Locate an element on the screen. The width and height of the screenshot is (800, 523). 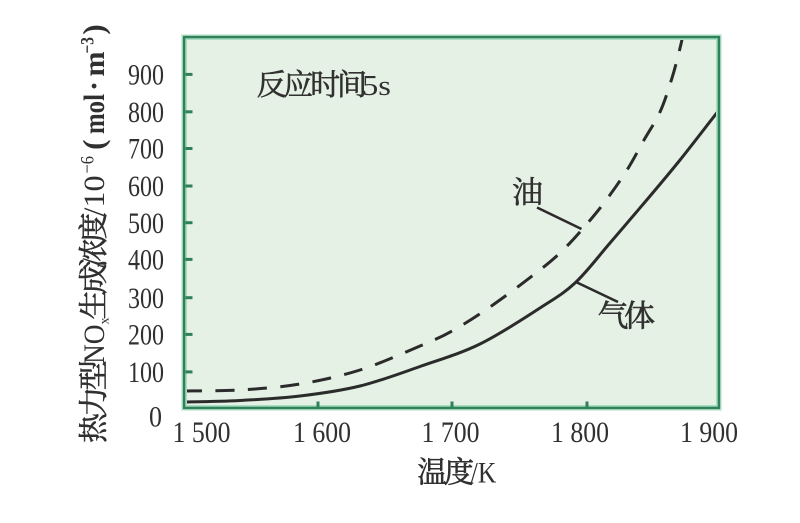
svg-text: 500 is located at coordinates (146, 223).